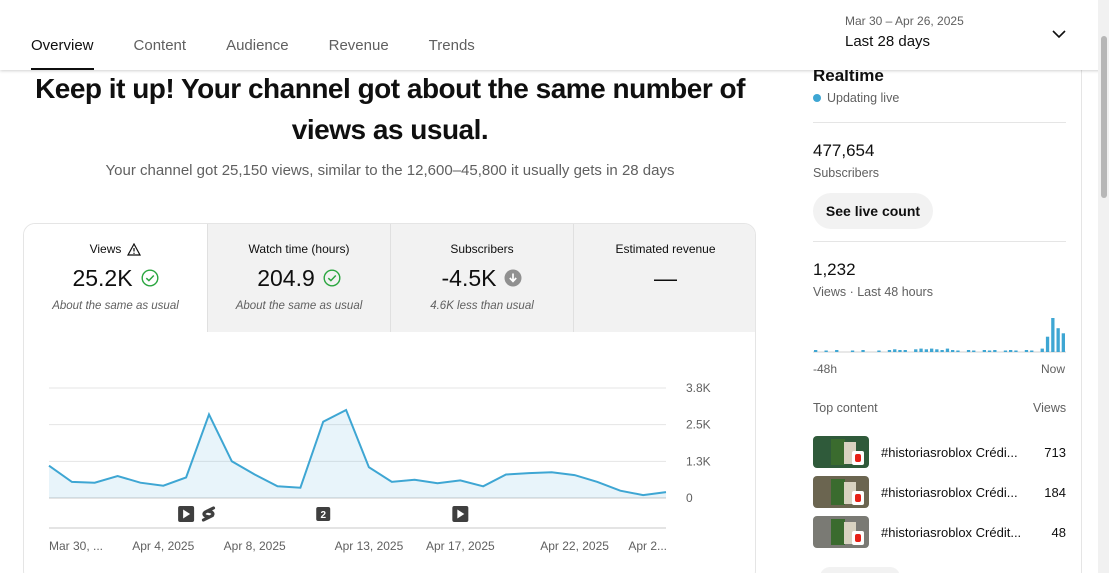 Image resolution: width=1109 pixels, height=573 pixels. Describe the element at coordinates (482, 249) in the screenshot. I see `metric-subs-label-row: Subscribers` at that location.